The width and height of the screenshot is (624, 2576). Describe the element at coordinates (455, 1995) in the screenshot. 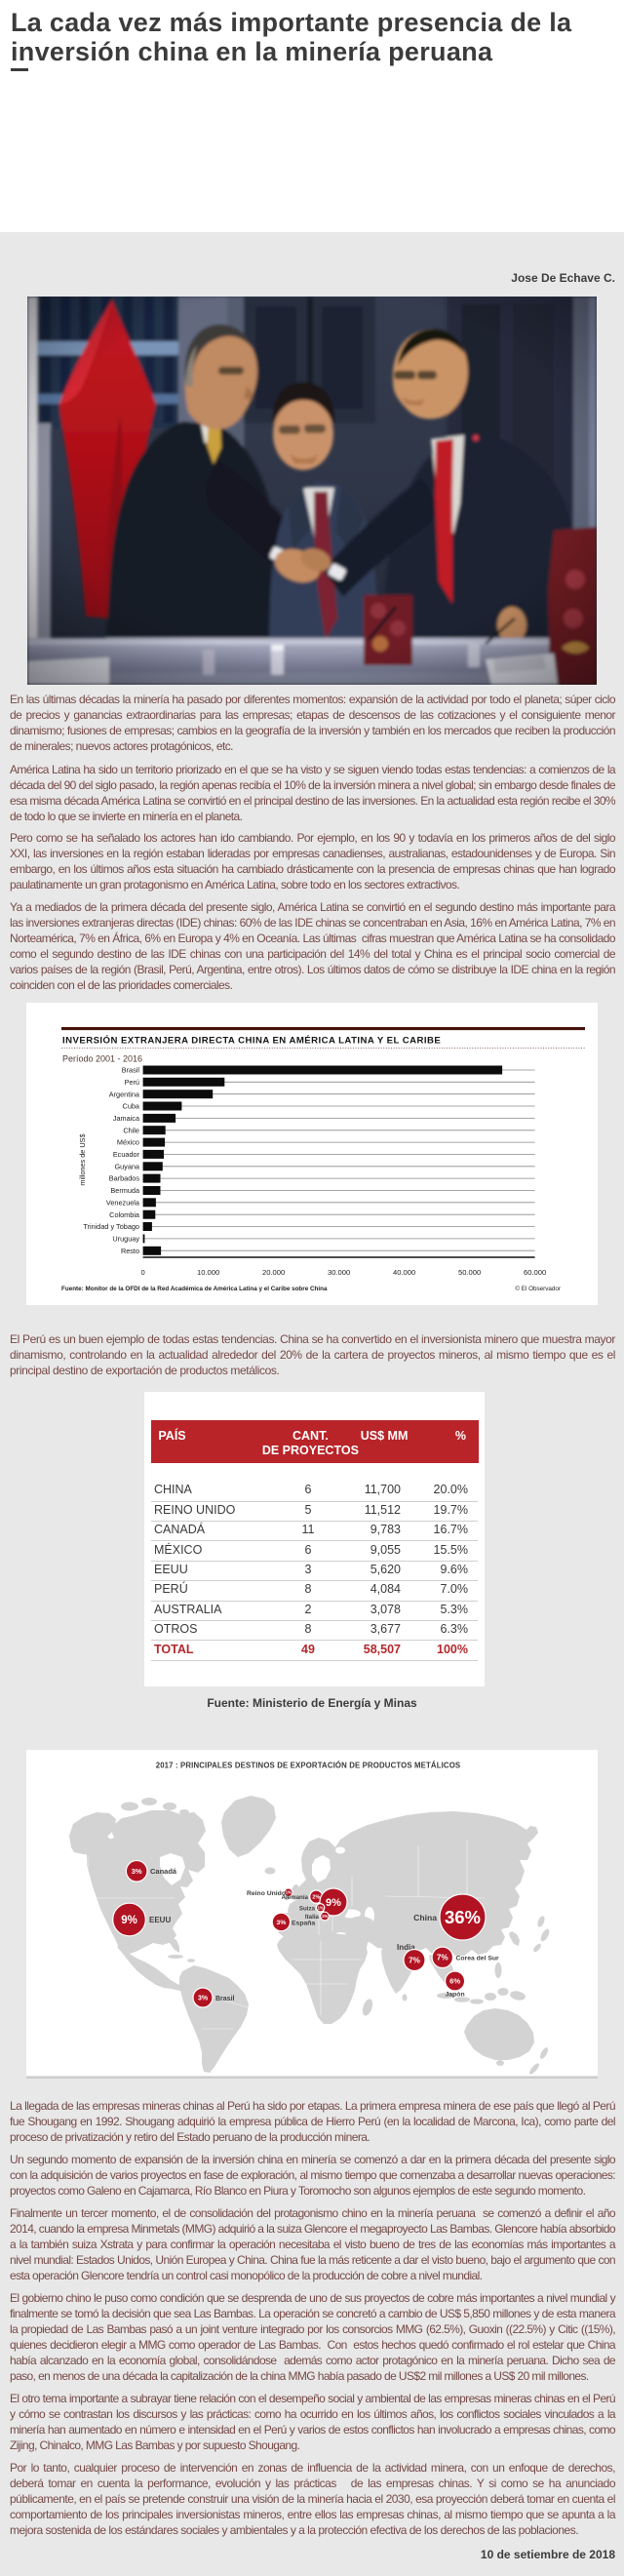

I see `svg-text: Japón` at that location.